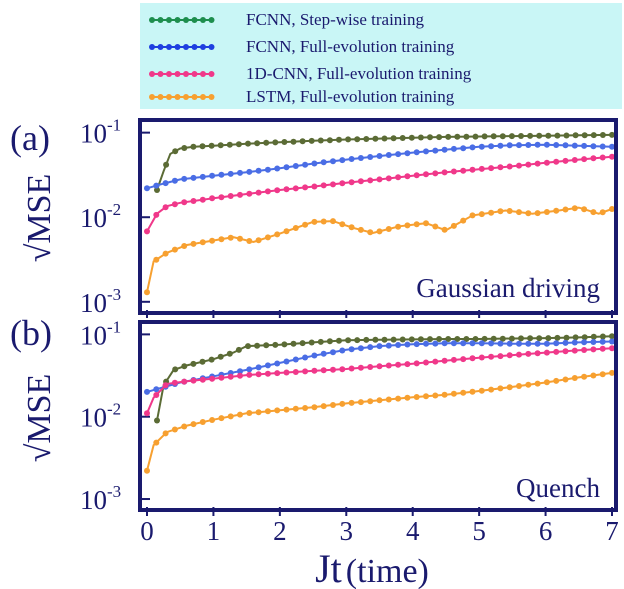  What do you see at coordinates (612, 531) in the screenshot?
I see `x-tick-label: 7` at bounding box center [612, 531].